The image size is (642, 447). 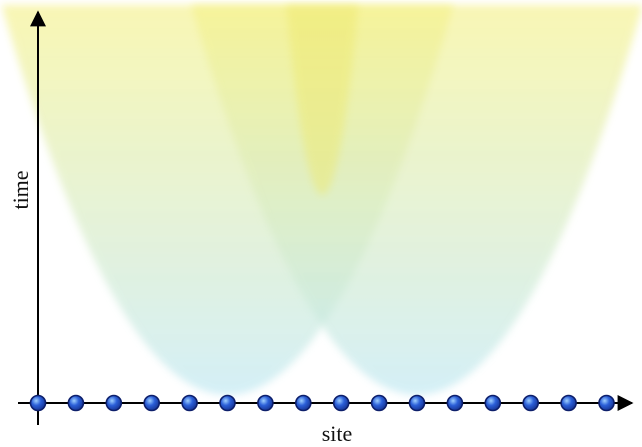 I want to click on time-axis-label: time, so click(x=20, y=189).